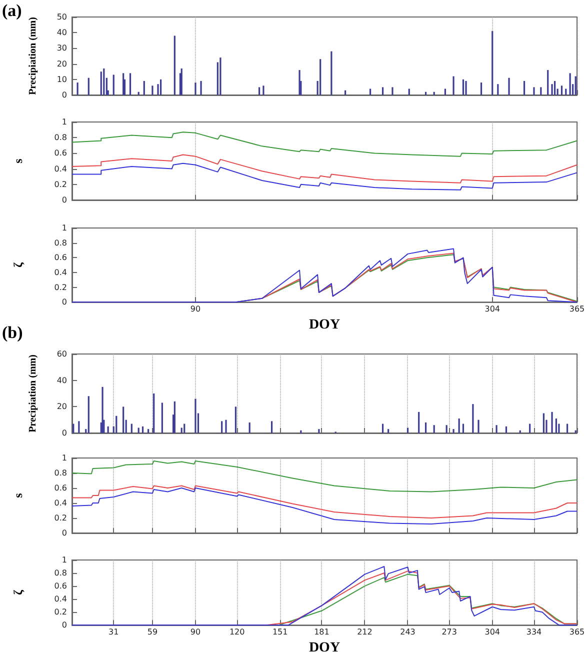  I want to click on x-tick-label: 273, so click(450, 632).